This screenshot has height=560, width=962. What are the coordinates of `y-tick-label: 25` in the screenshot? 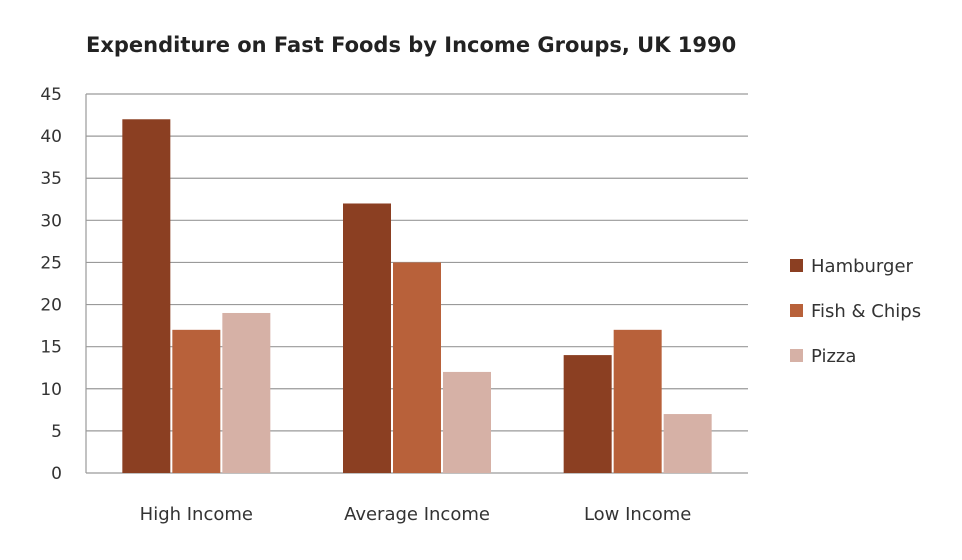 It's located at (51, 263).